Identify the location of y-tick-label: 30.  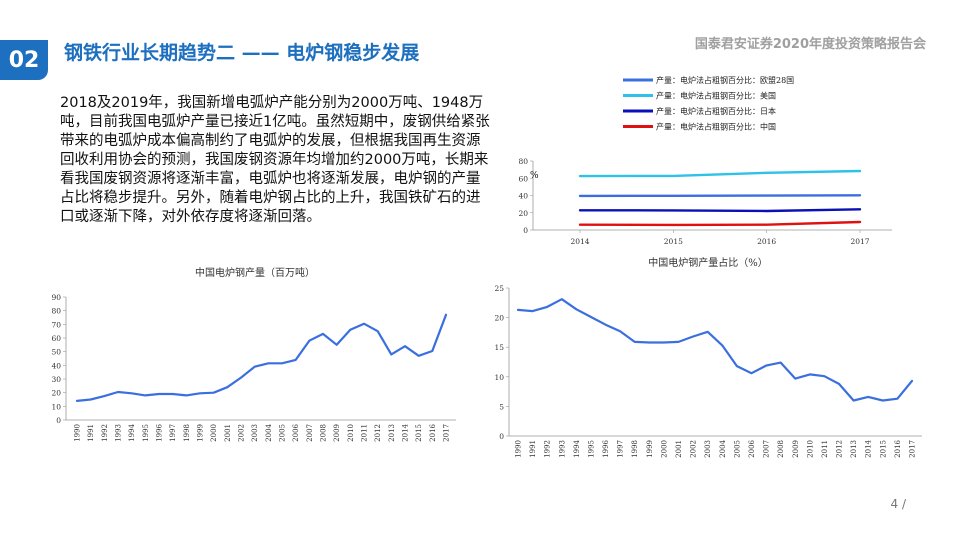
(56, 379).